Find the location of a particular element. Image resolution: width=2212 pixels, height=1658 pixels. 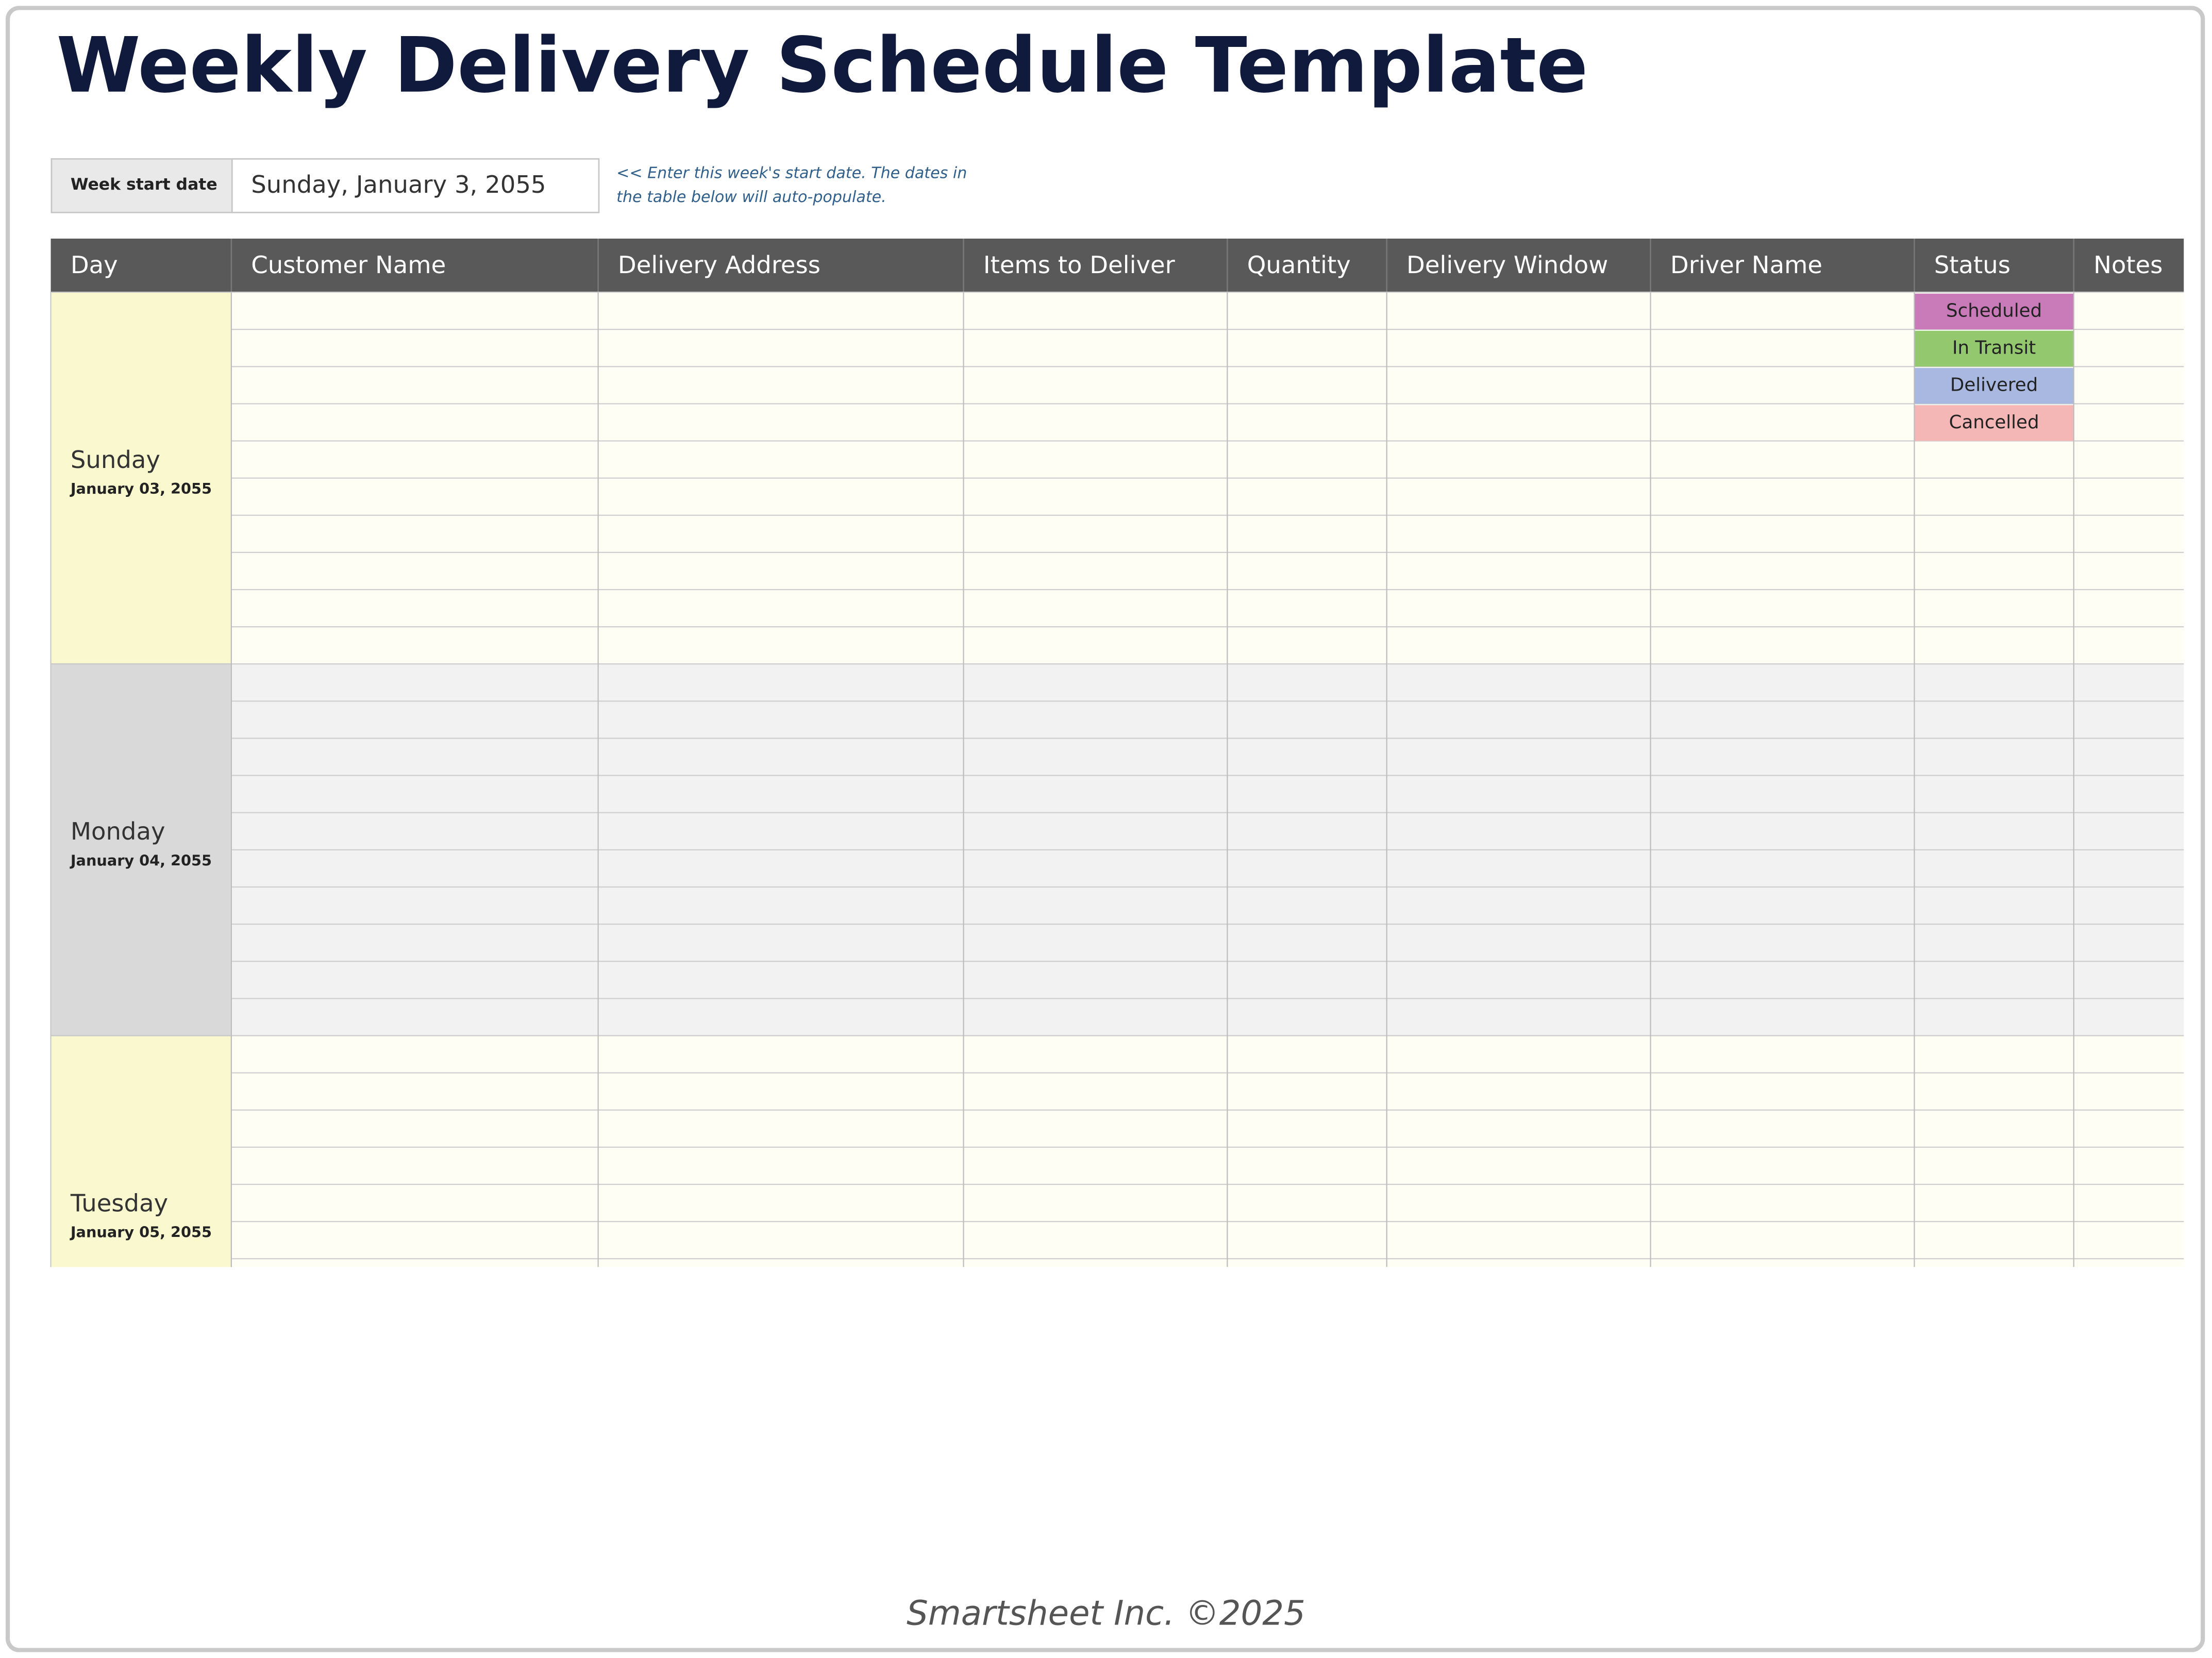

footer: Smartsheet Inc. ©2025 is located at coordinates (1106, 1614).